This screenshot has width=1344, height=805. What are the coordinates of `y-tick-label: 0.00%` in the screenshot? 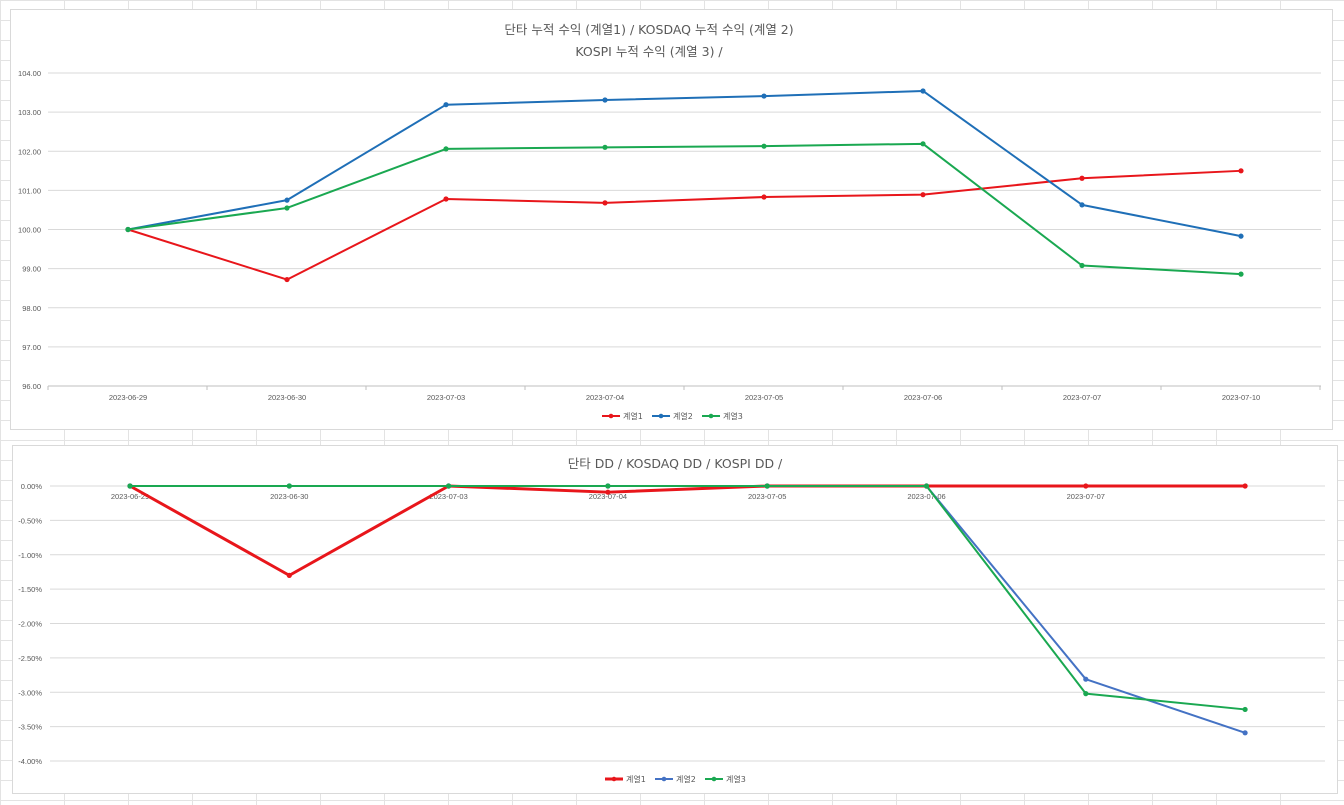 It's located at (32, 486).